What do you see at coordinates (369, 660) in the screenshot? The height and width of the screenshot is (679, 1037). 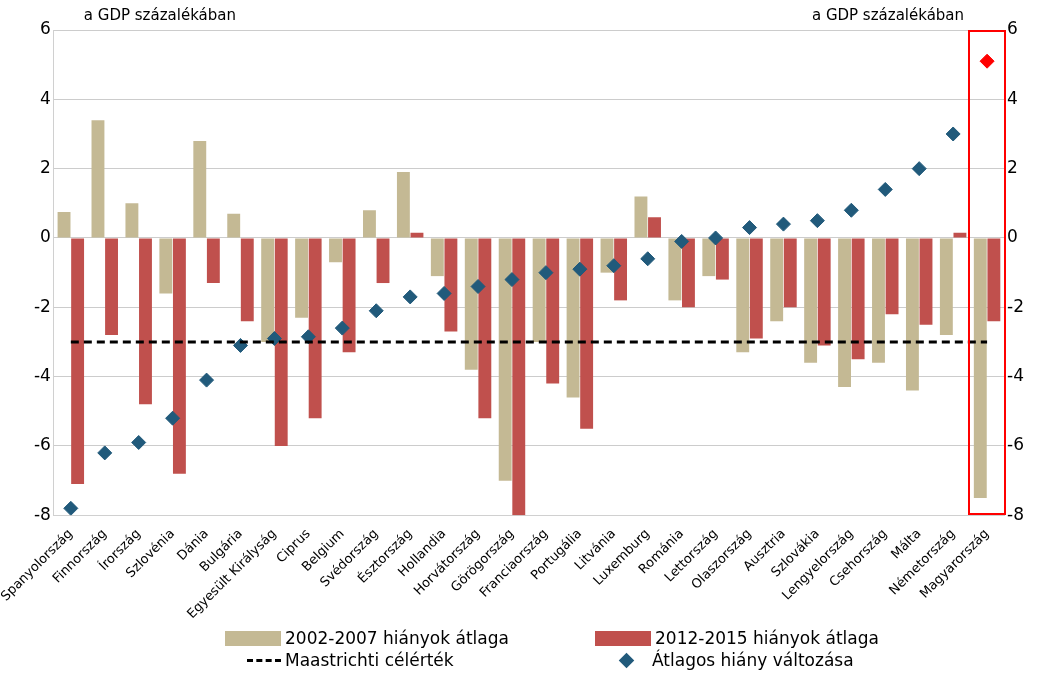 I see `legend-label: Maastrichti célérték` at bounding box center [369, 660].